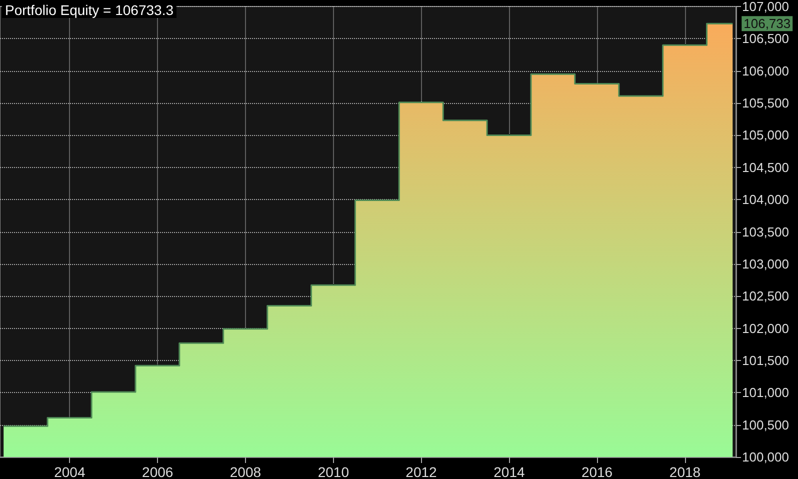 The height and width of the screenshot is (479, 798). I want to click on y-tick-label: 106,000, so click(765, 70).